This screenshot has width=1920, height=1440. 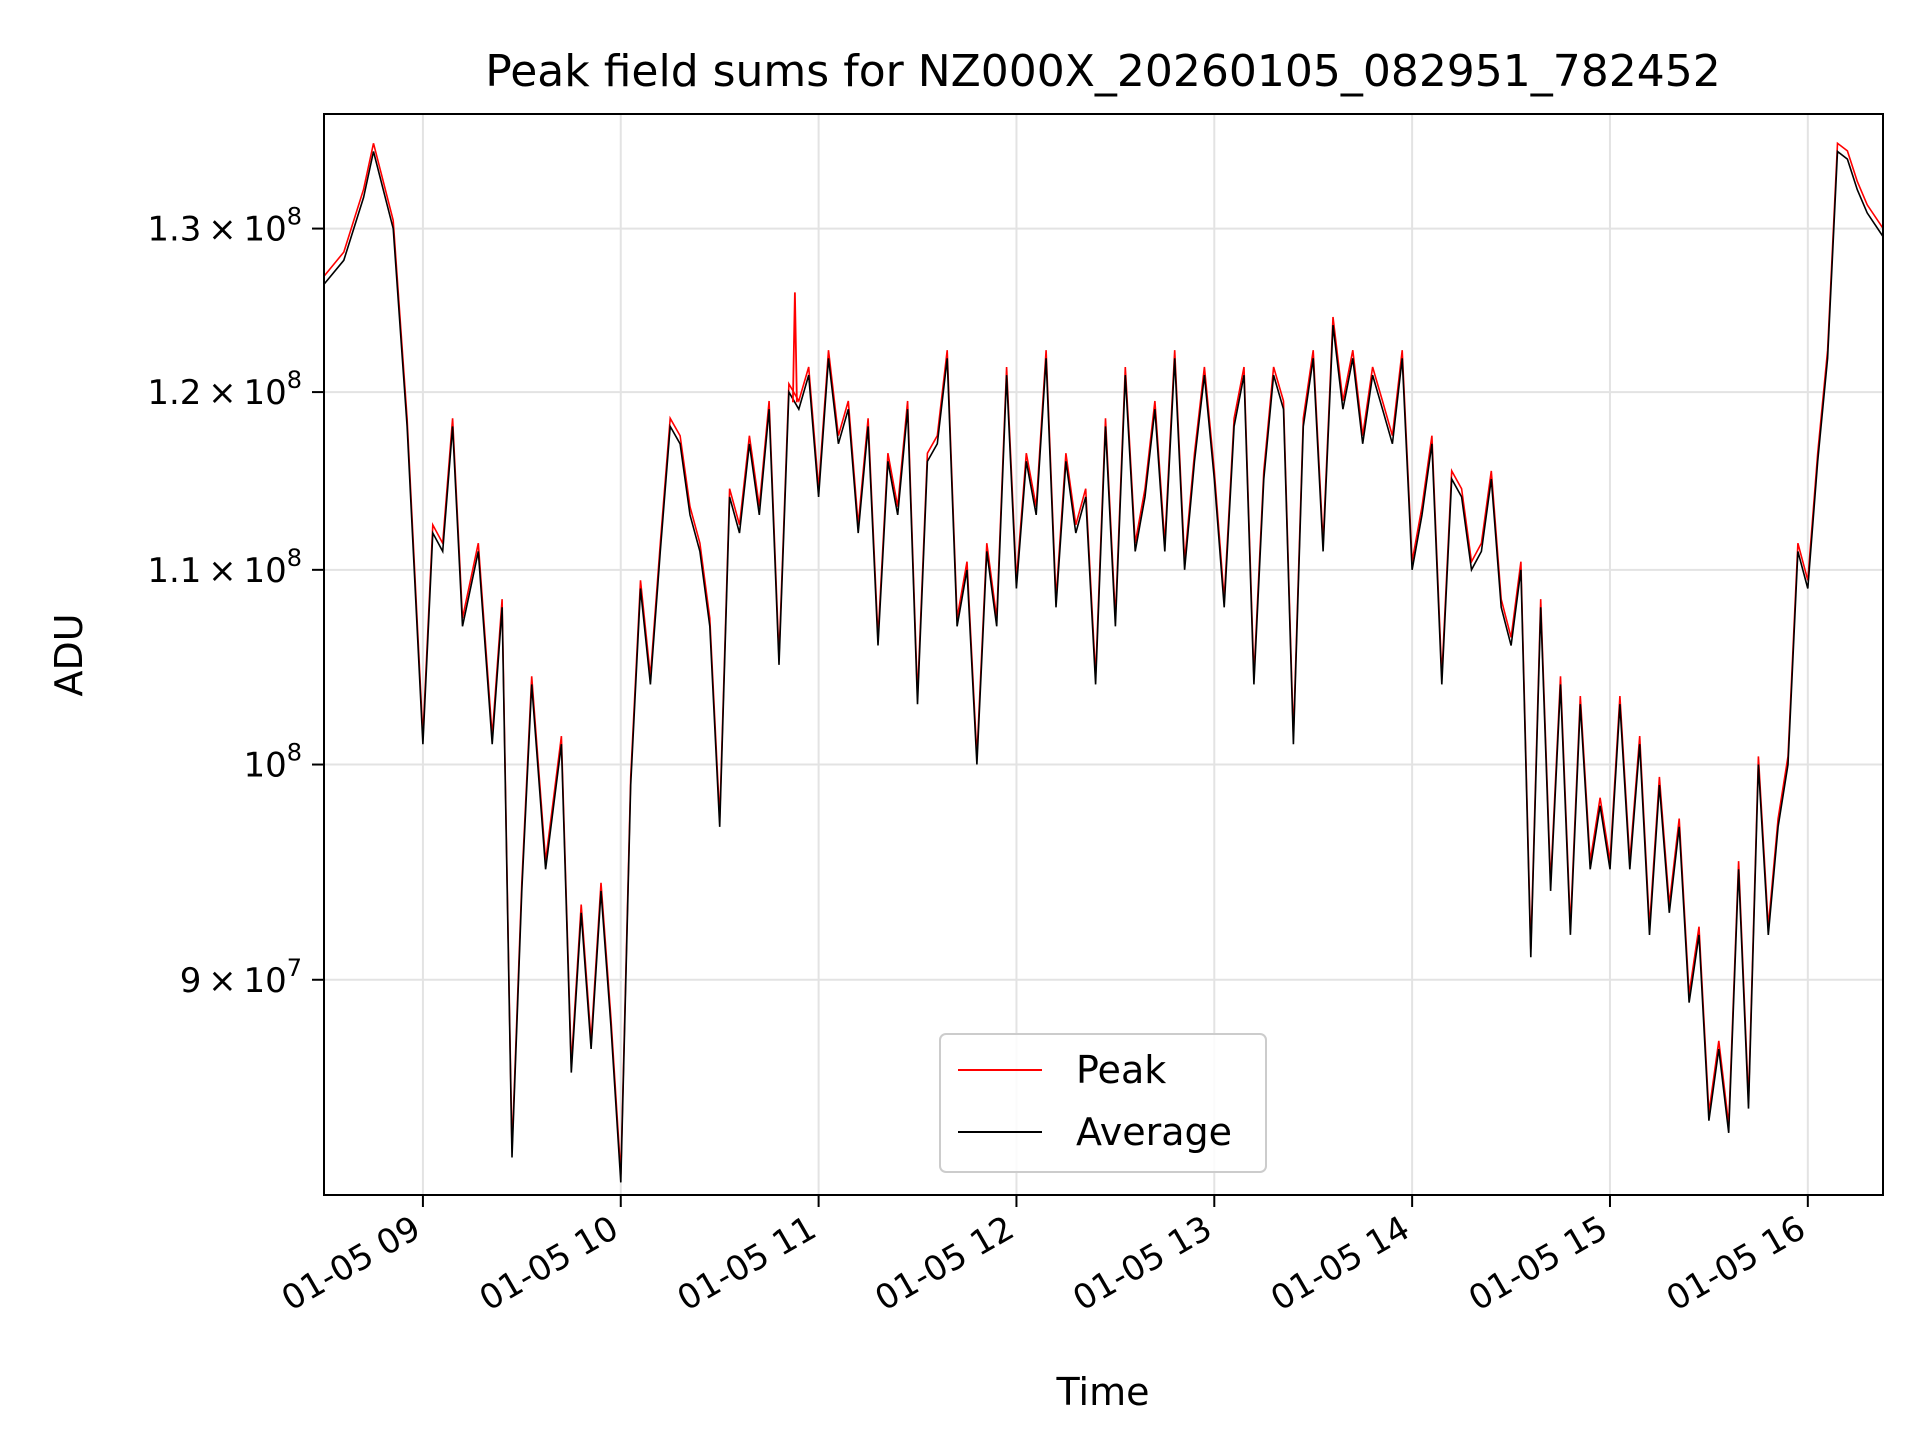 What do you see at coordinates (224, 226) in the screenshot?
I see `y-tick-label: 1.3 × 10⁸` at bounding box center [224, 226].